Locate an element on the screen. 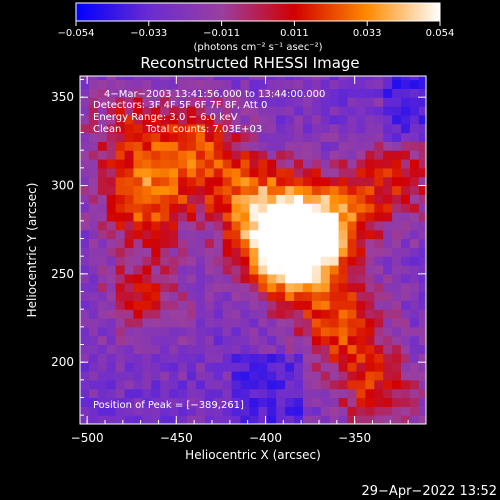 This screenshot has width=500, height=500. chart-title: Reconstructed RHESSI Image is located at coordinates (249, 63).